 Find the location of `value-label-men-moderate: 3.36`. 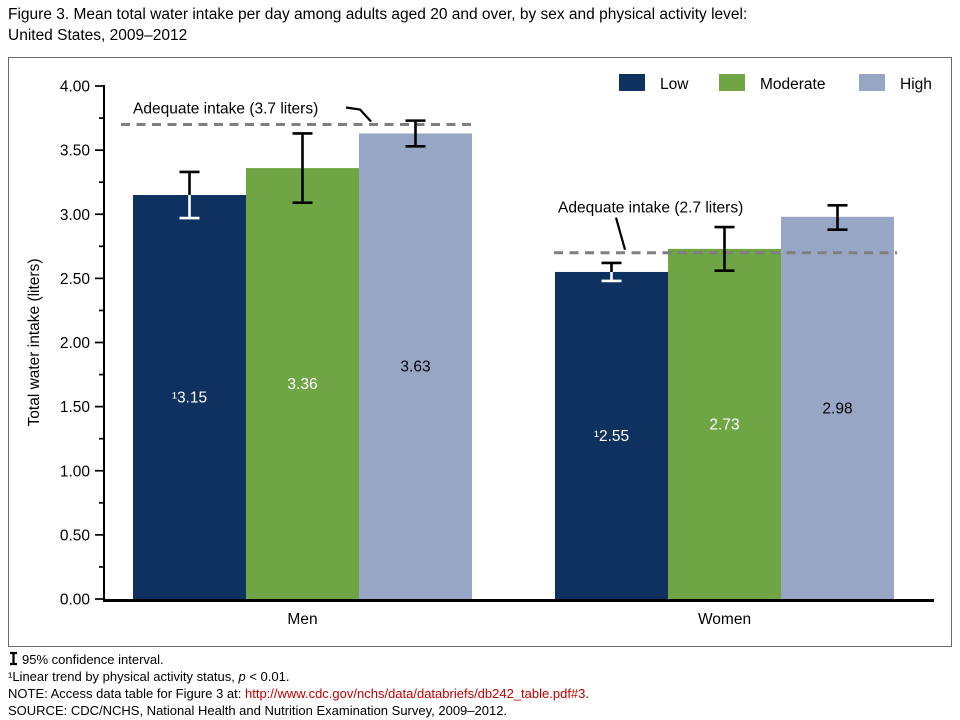

value-label-men-moderate: 3.36 is located at coordinates (302, 384).